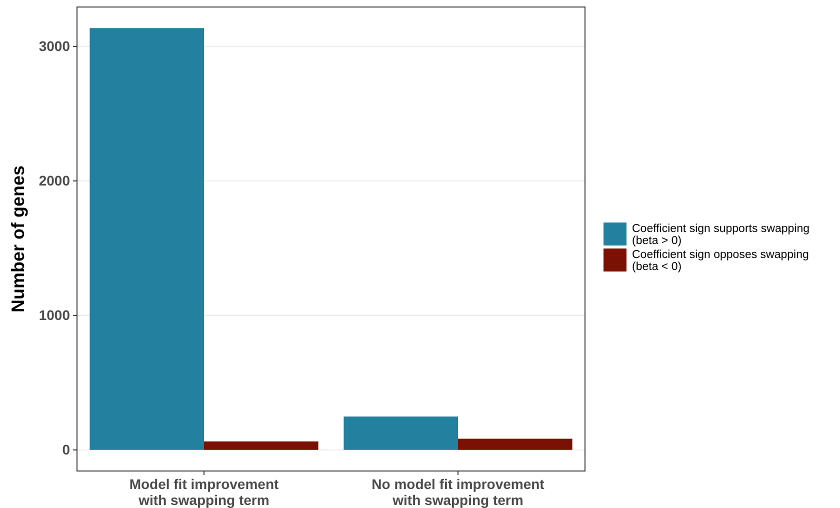 This screenshot has width=840, height=508. Describe the element at coordinates (204, 492) in the screenshot. I see `x-tick-label: Model fit improvement with swapping term` at that location.